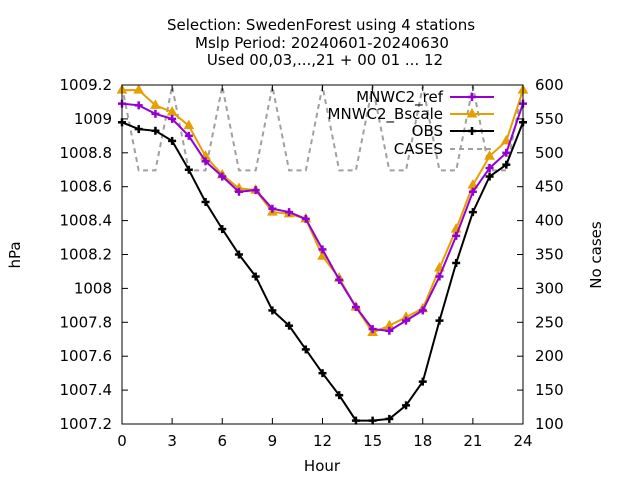 This screenshot has height=480, width=640. Describe the element at coordinates (418, 149) in the screenshot. I see `legend-label: CASES` at that location.